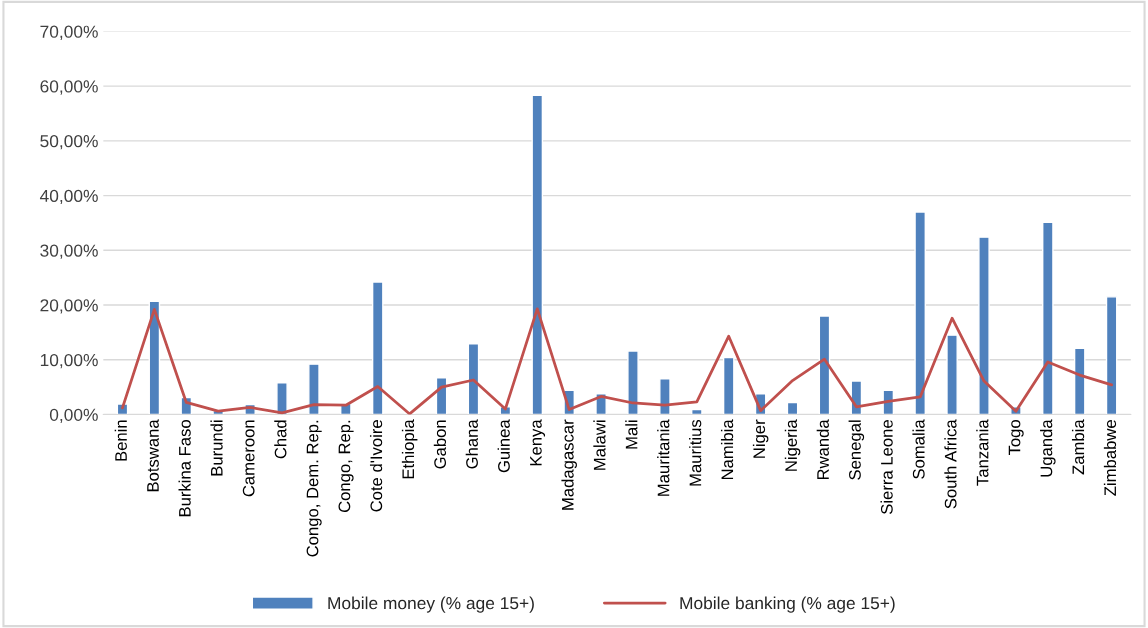 This screenshot has width=1148, height=628. I want to click on x-tick-label: Namibia, so click(727, 449).